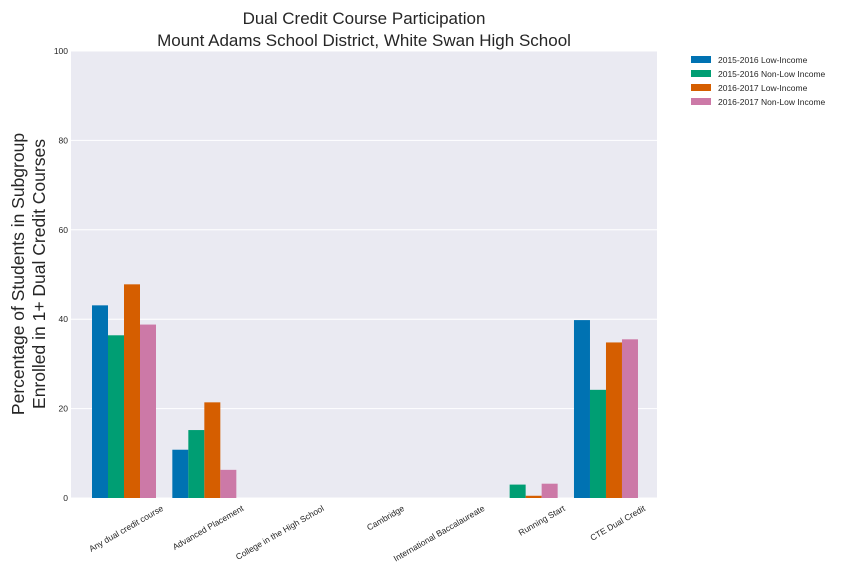  What do you see at coordinates (439, 533) in the screenshot?
I see `x-tick-label: International Baccalaureate` at bounding box center [439, 533].